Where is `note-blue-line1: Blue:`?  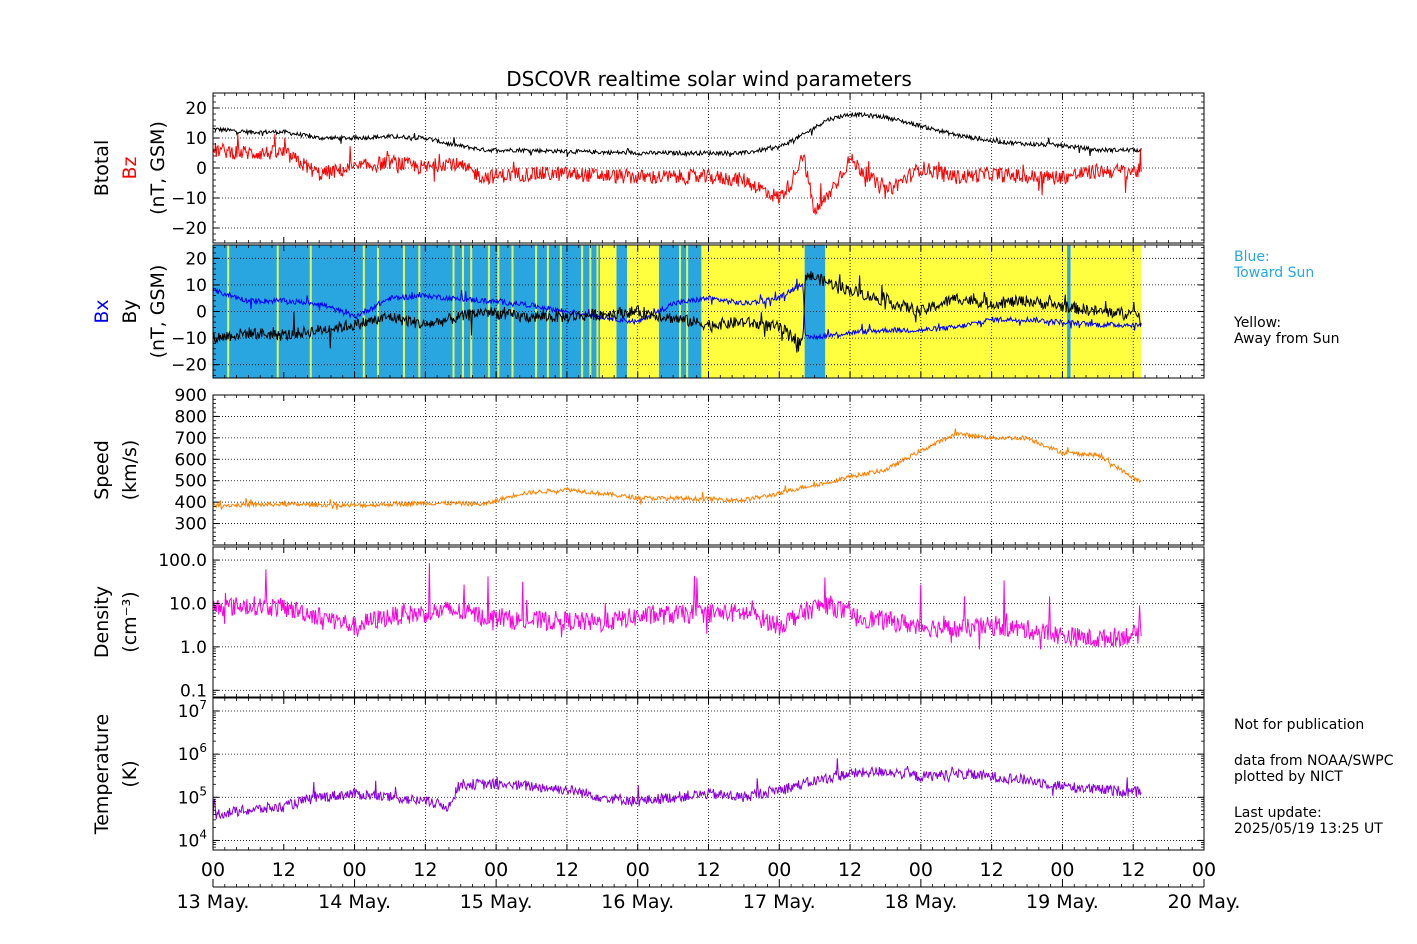 note-blue-line1: Blue: is located at coordinates (1252, 257).